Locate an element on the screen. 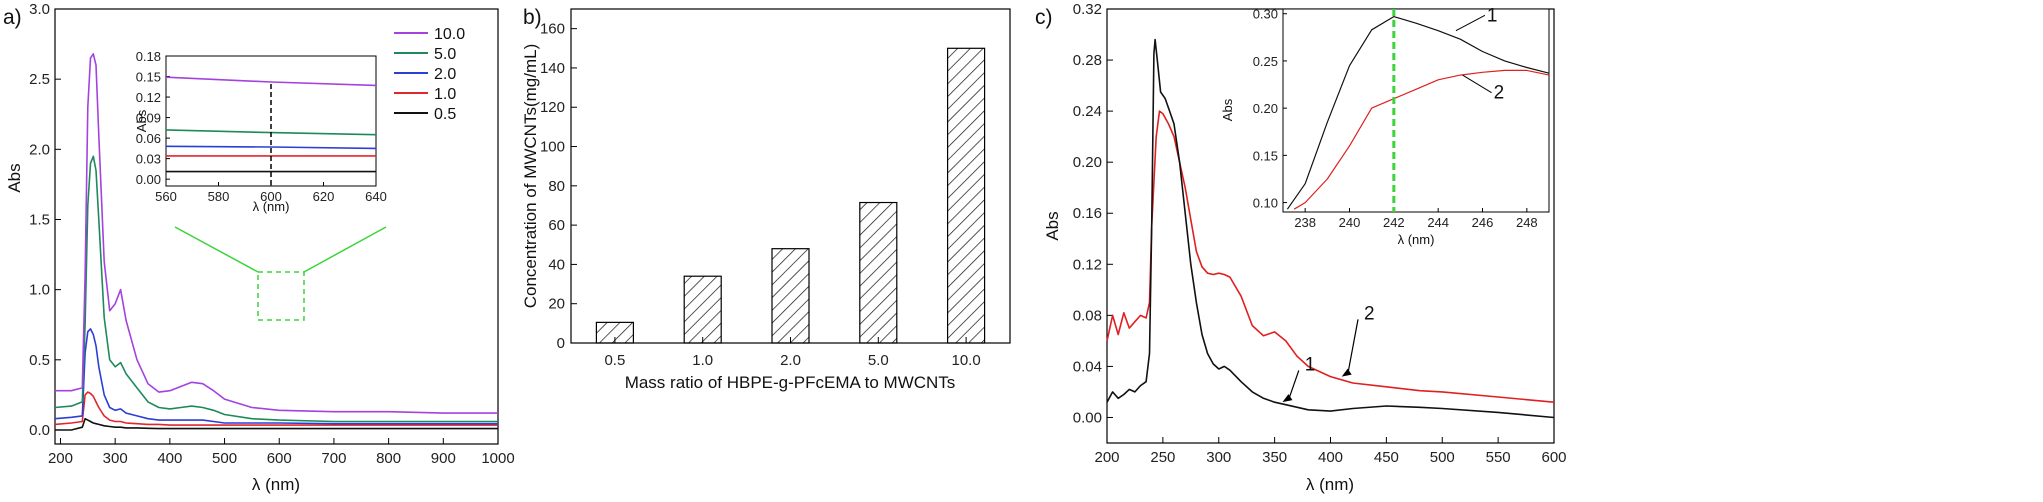 This screenshot has width=2043, height=502. panel-c-ytick-label: 0.00 is located at coordinates (1087, 417).